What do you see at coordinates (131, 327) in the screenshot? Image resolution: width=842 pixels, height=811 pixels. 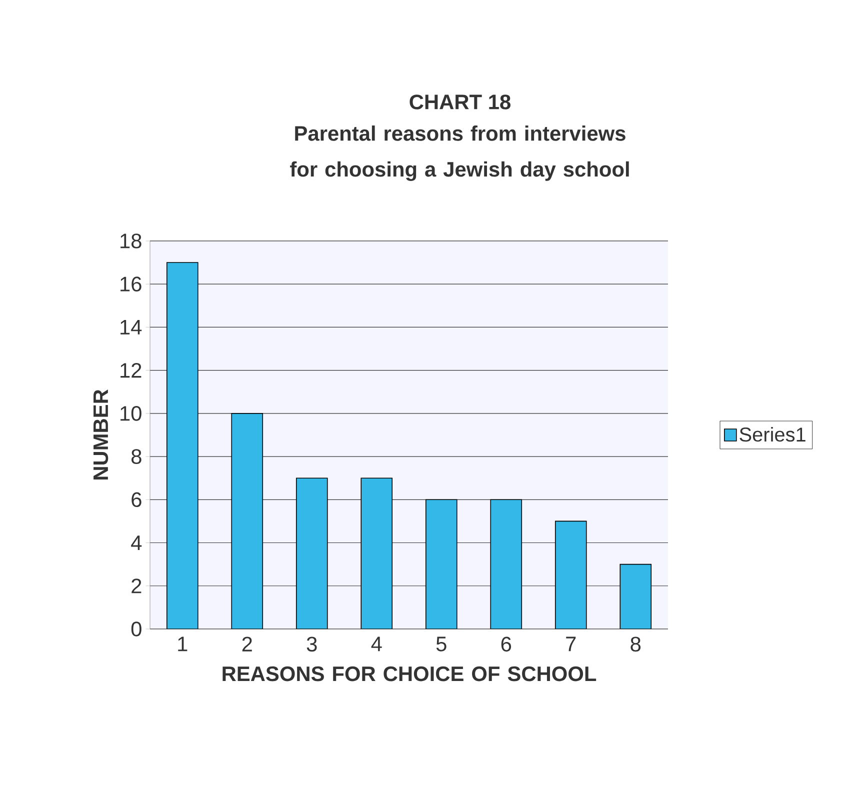 I see `y-tick-label: 14` at bounding box center [131, 327].